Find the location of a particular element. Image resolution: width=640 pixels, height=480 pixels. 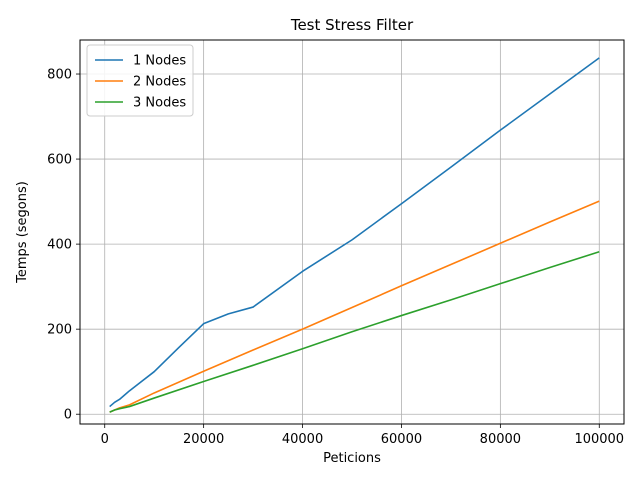

x-tick-label: 20000 is located at coordinates (203, 439).